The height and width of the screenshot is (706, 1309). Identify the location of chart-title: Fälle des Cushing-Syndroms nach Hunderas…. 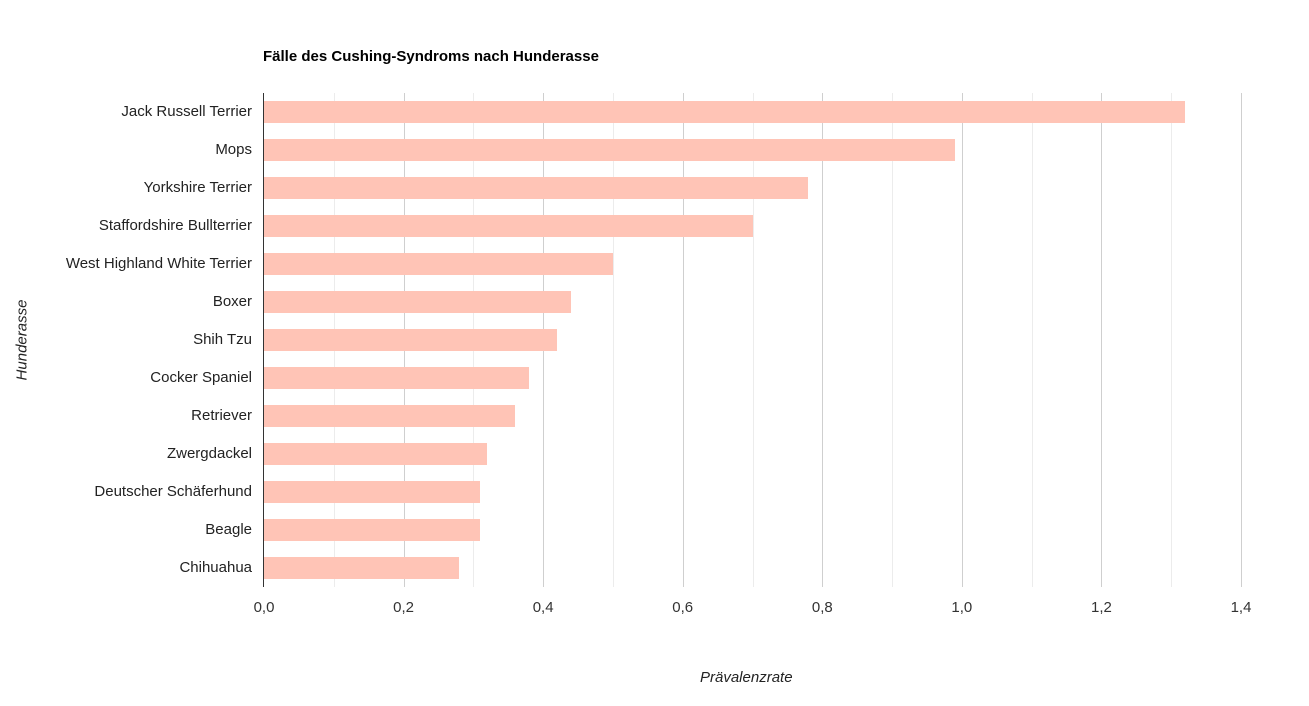
(431, 56).